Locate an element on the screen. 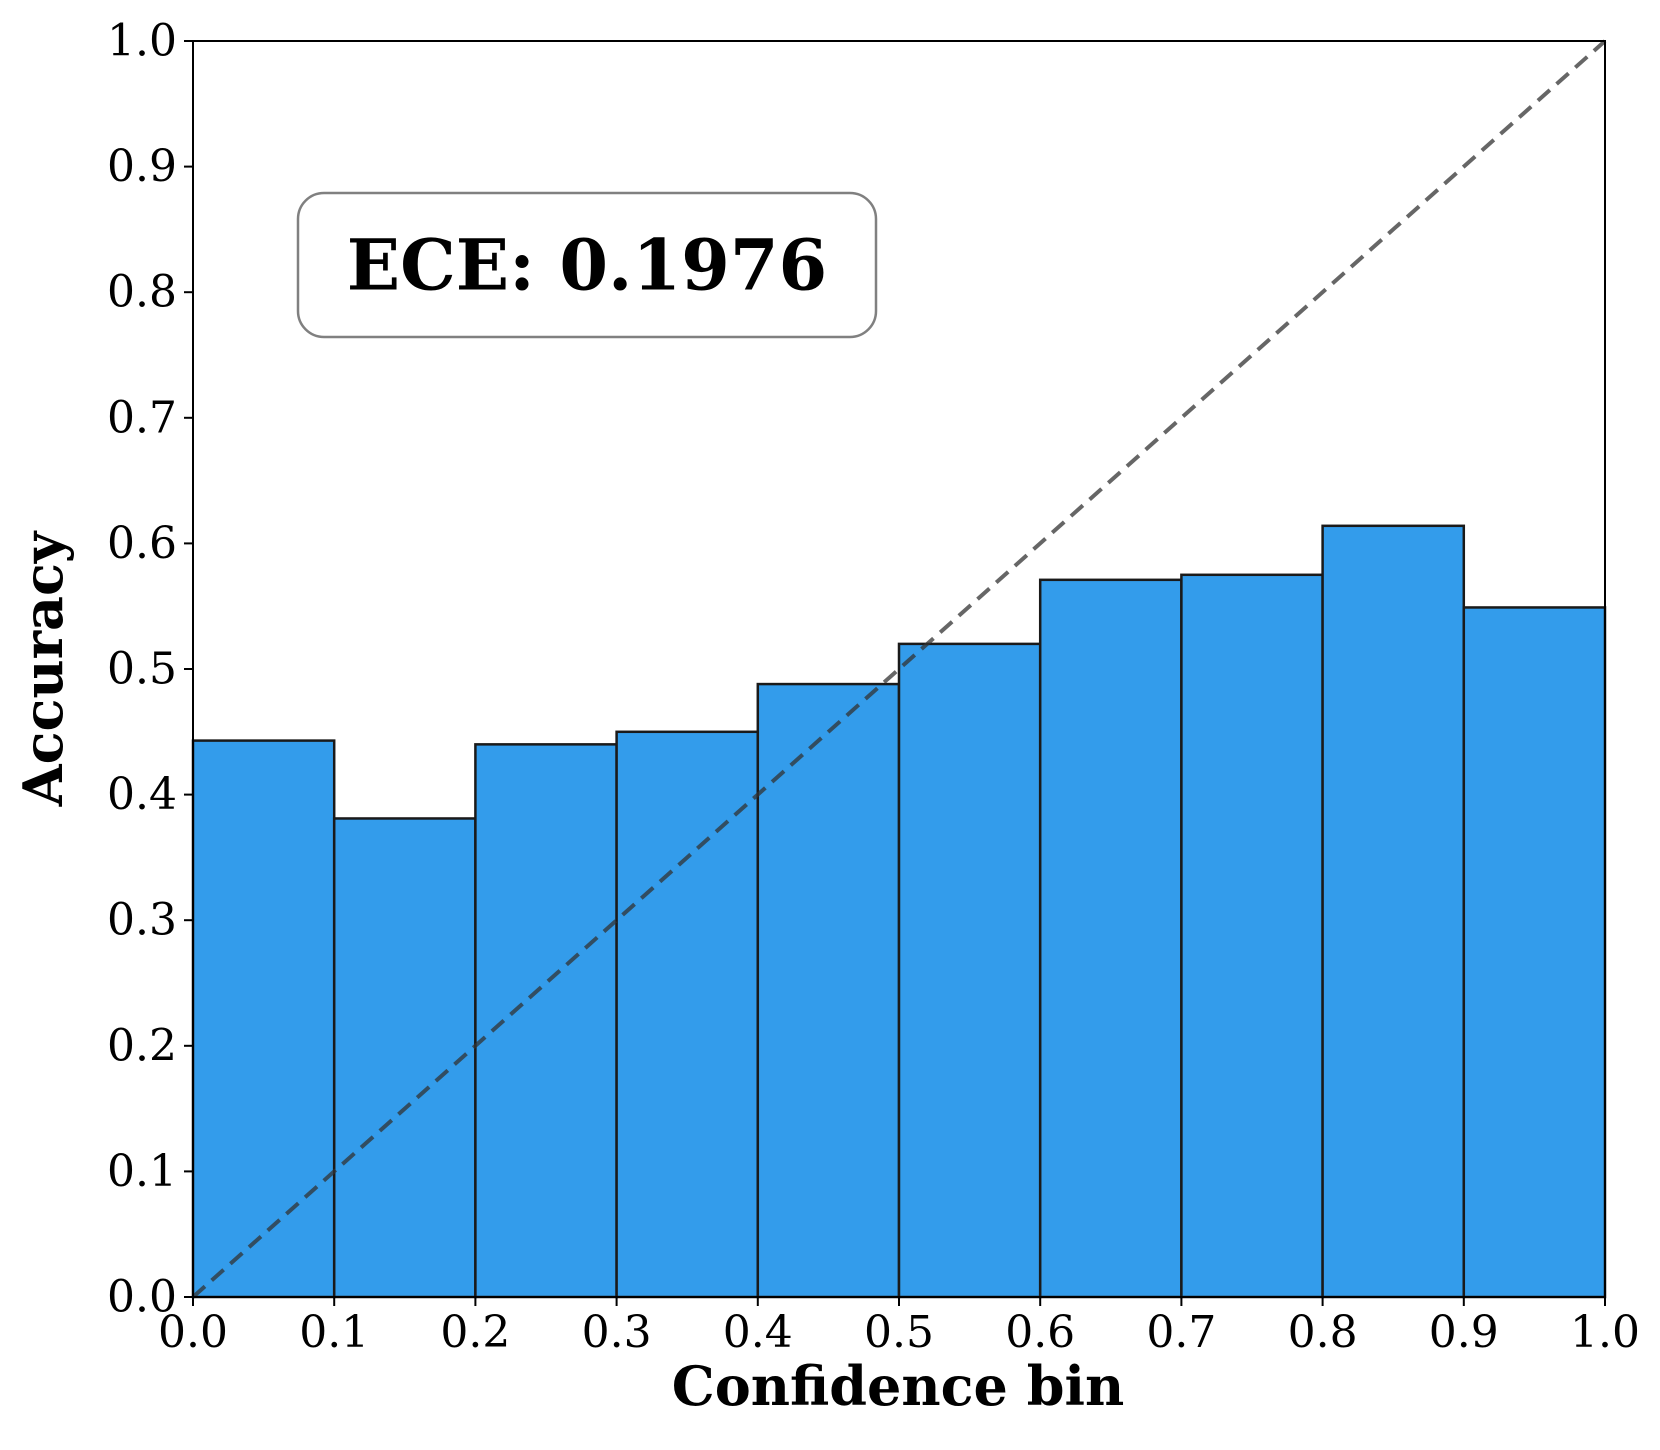 The height and width of the screenshot is (1450, 1660). x-tick-label: 0.7 is located at coordinates (1181, 1332).